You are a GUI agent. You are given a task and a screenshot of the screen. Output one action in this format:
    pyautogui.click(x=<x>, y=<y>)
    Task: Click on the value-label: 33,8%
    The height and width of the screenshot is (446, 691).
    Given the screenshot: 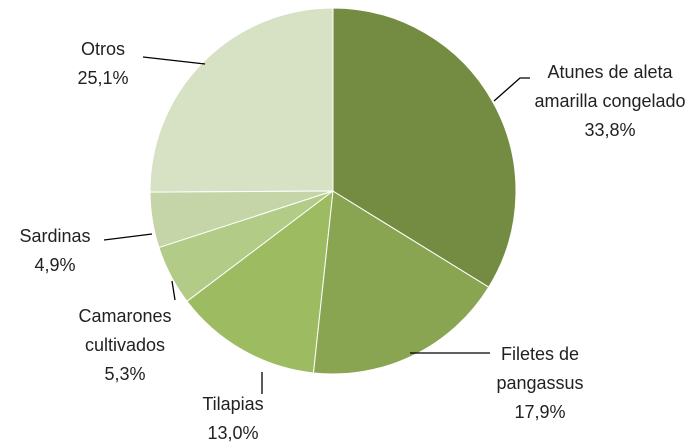 What is the action you would take?
    pyautogui.click(x=610, y=130)
    